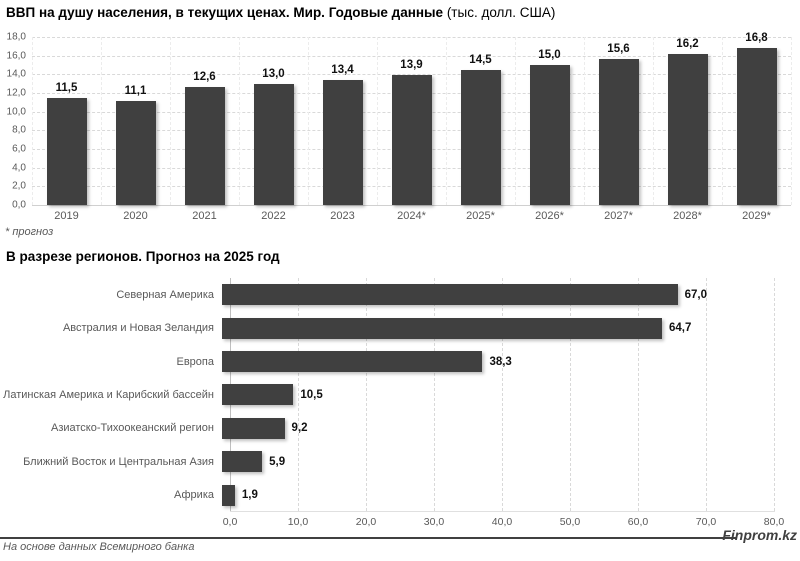  What do you see at coordinates (298, 522) in the screenshot?
I see `chart2-x-tick-label: 10,0` at bounding box center [298, 522].